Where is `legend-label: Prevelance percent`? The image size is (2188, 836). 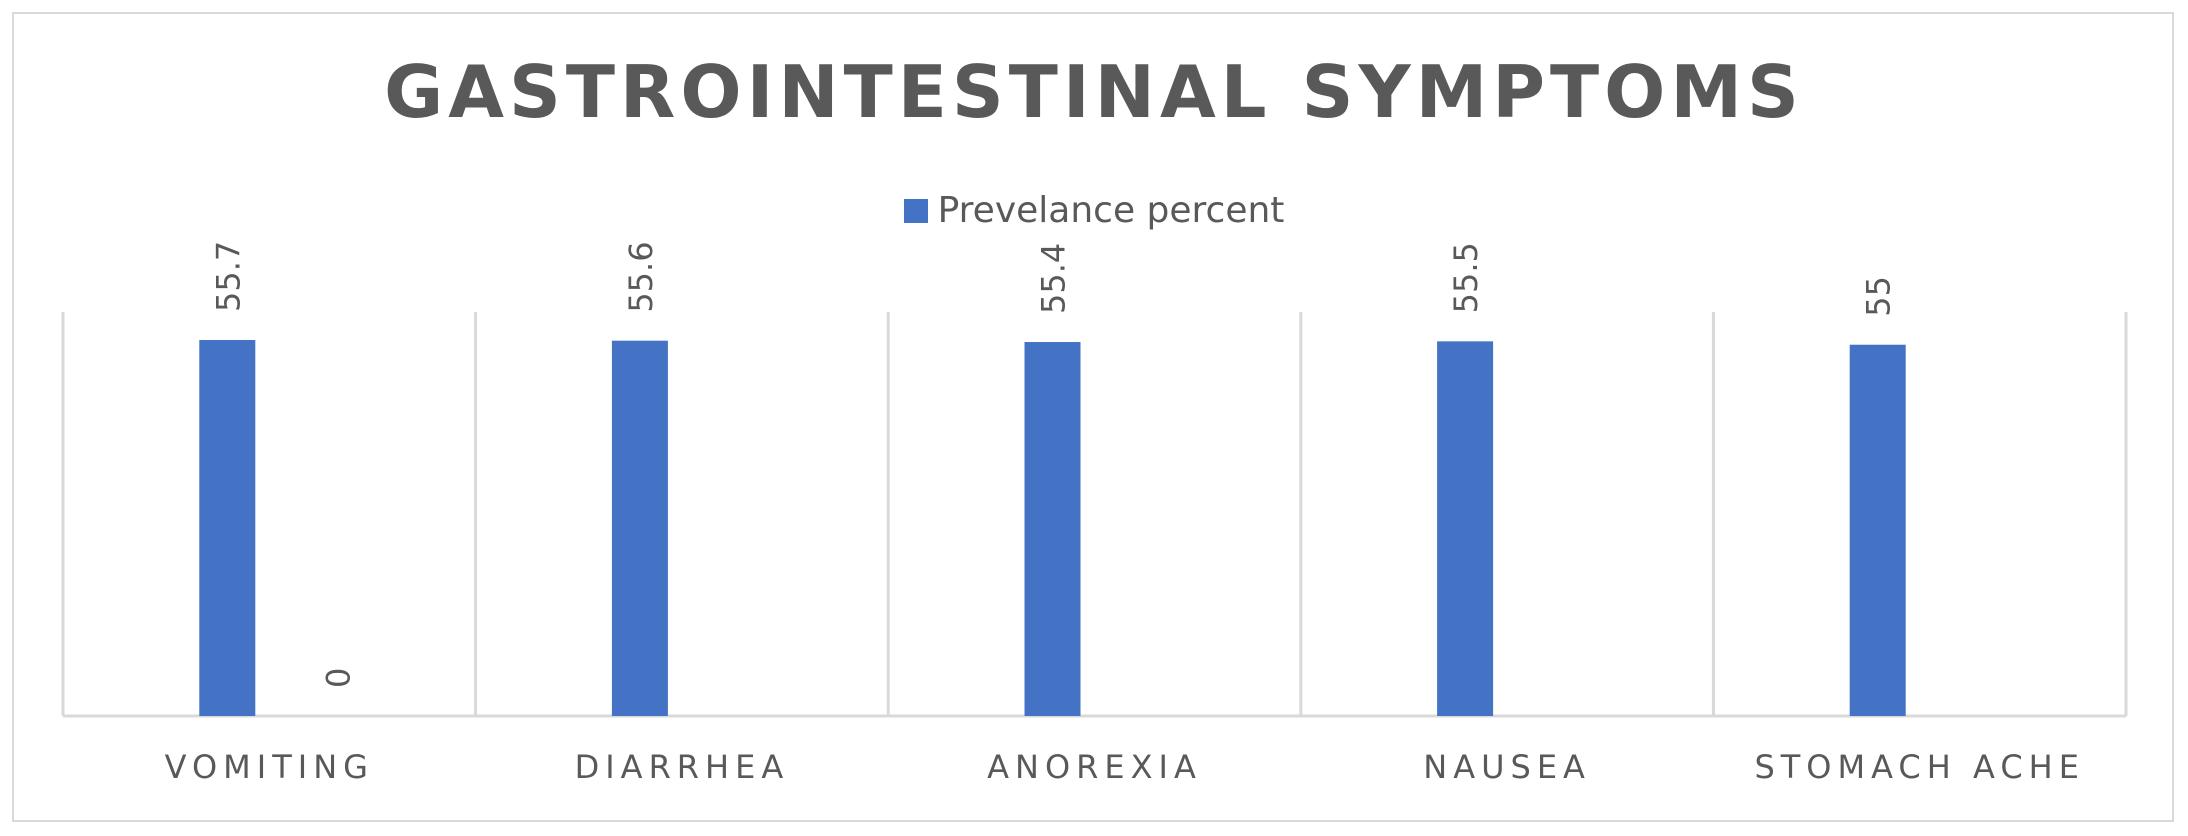
legend-label: Prevelance percent is located at coordinates (1111, 210).